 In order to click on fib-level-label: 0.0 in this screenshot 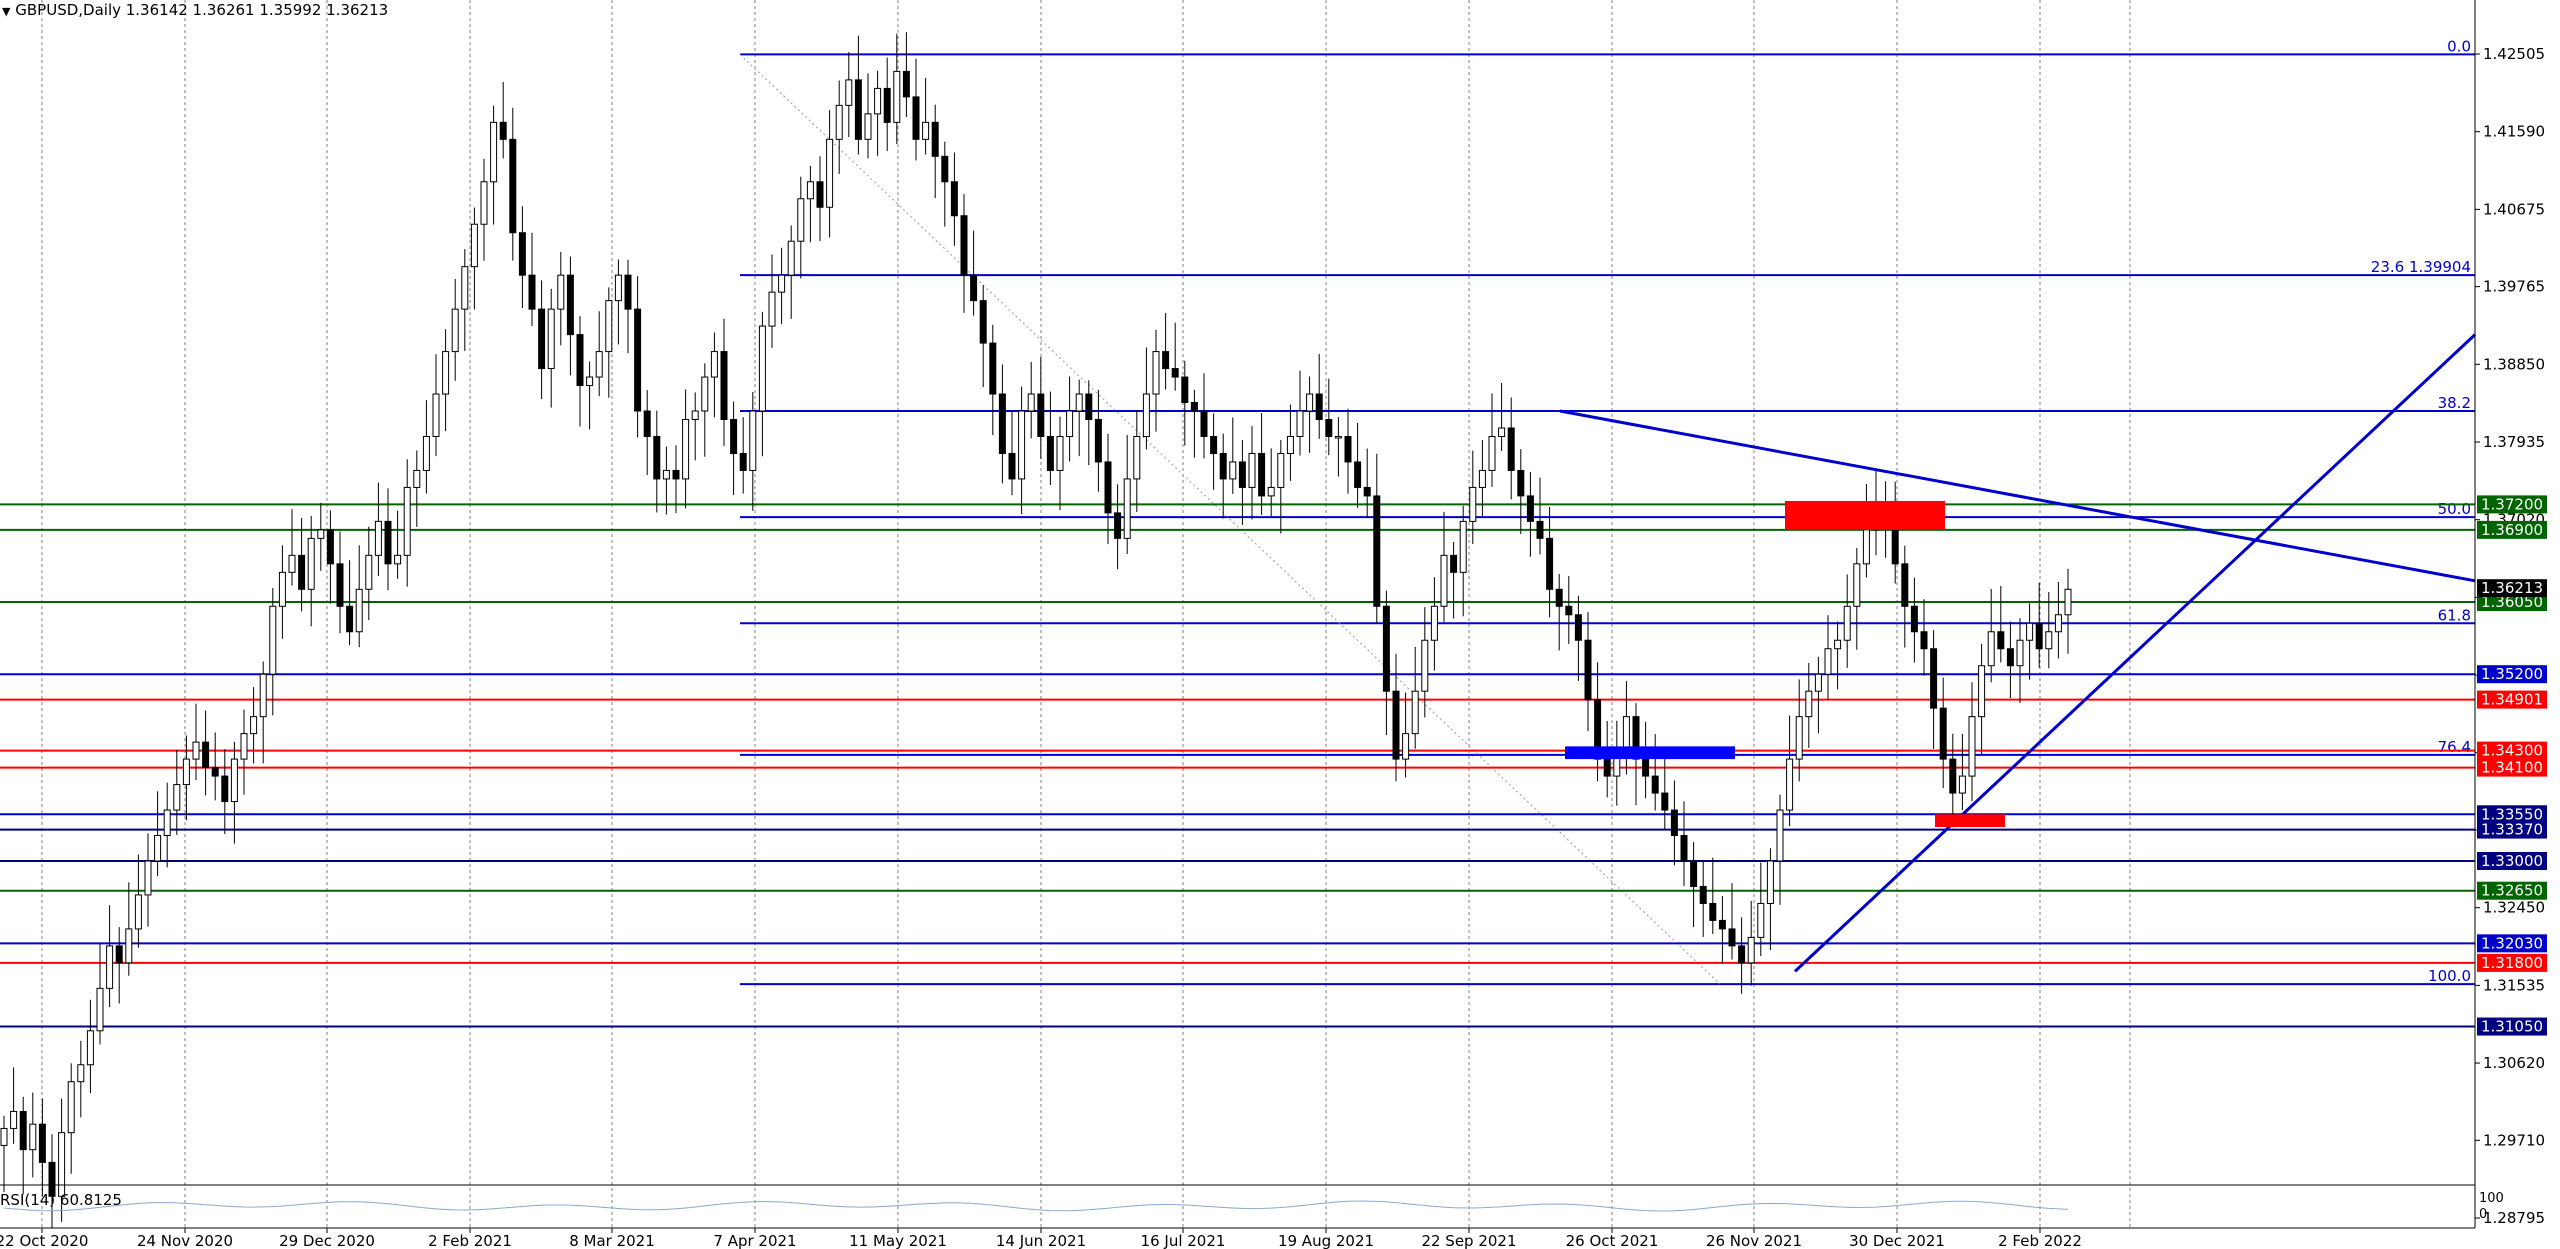, I will do `click(2459, 46)`.